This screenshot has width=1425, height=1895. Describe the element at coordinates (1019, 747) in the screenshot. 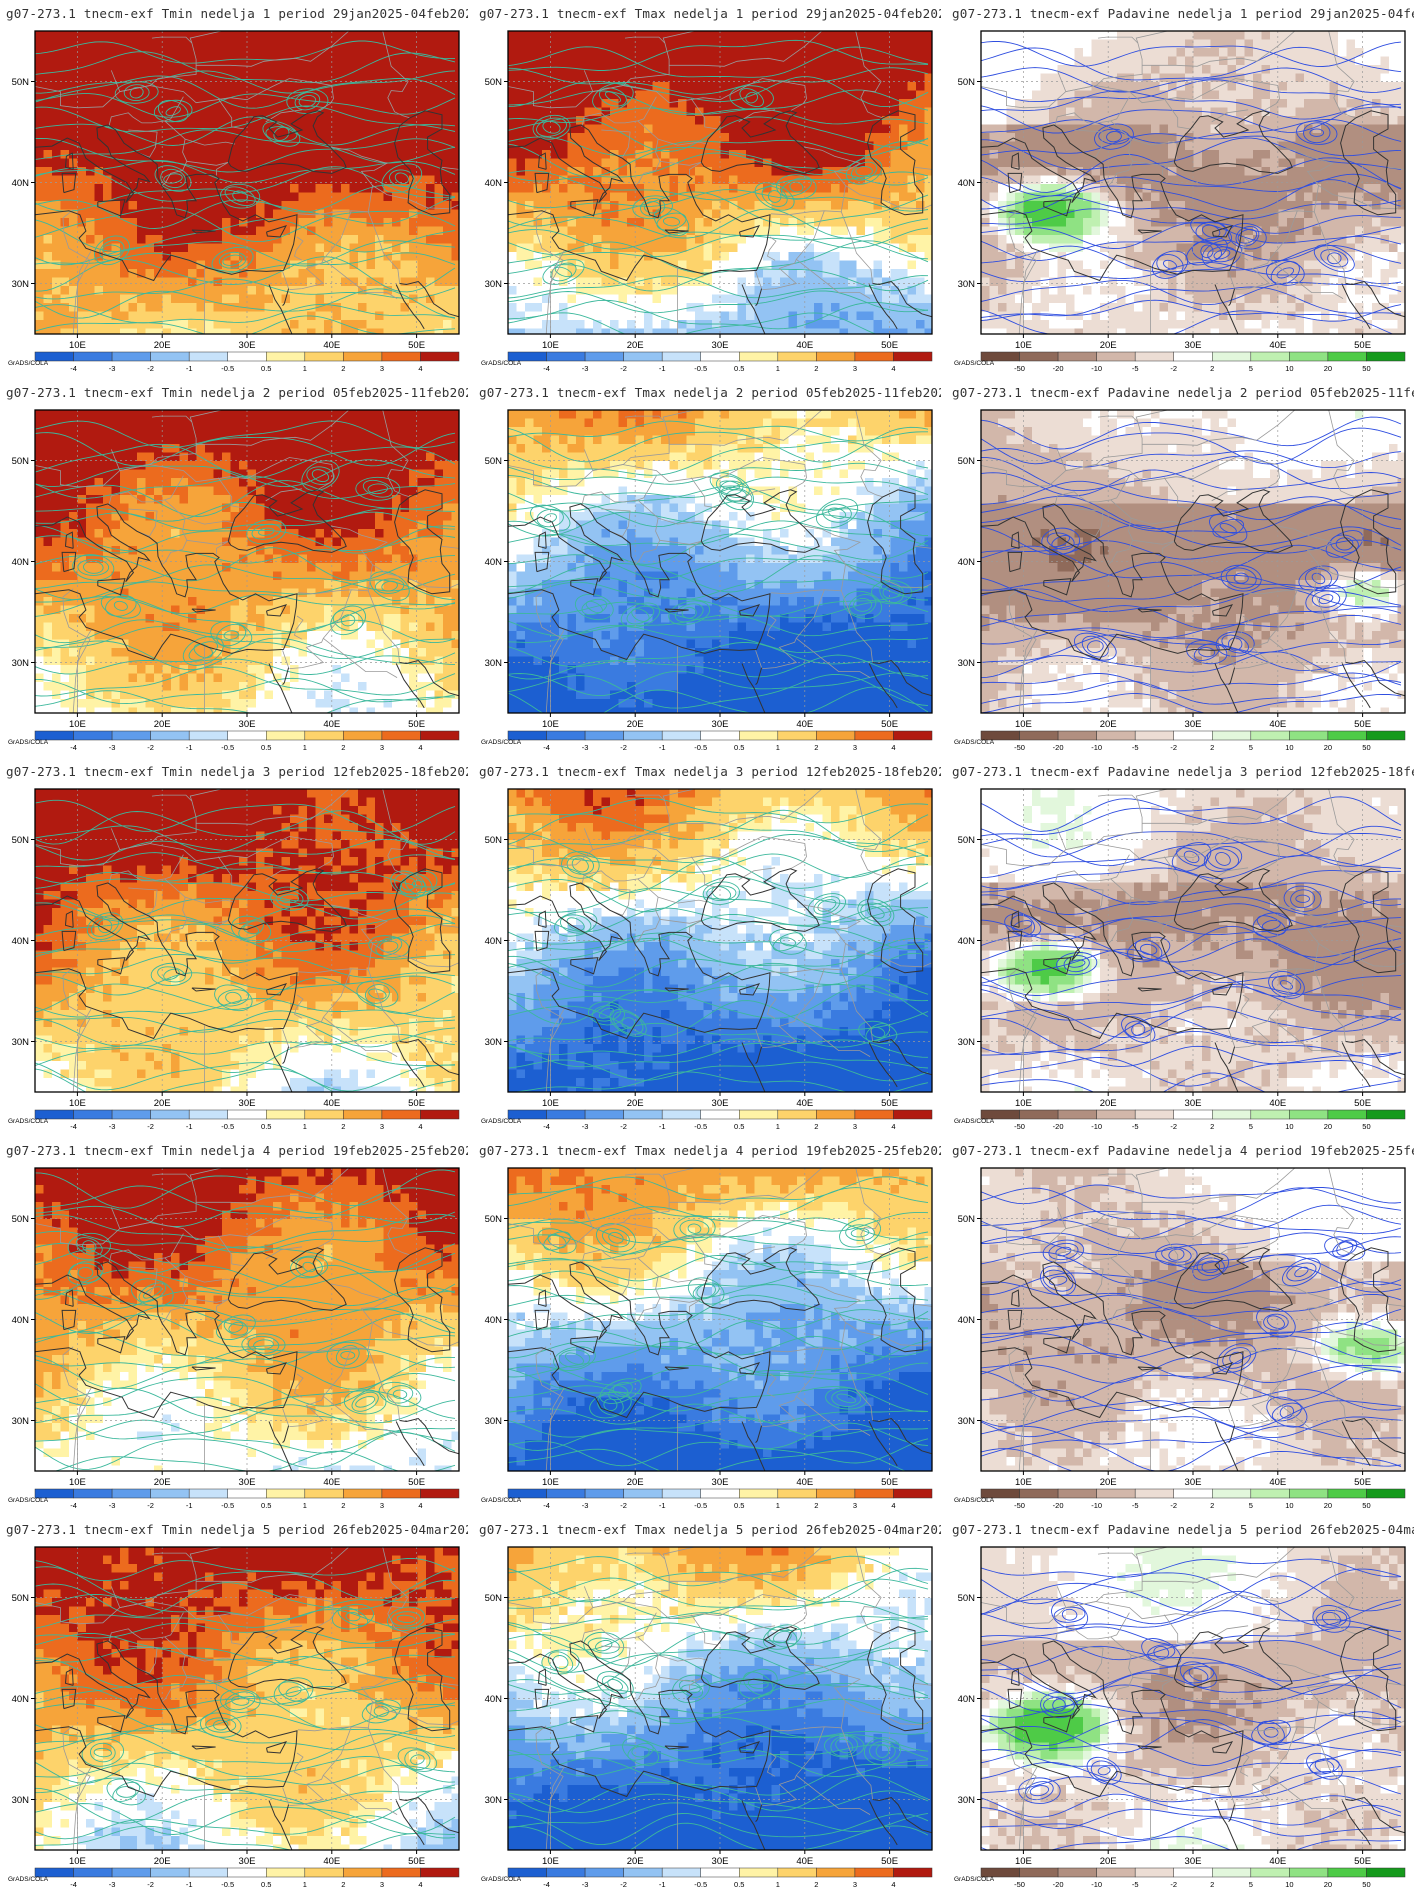

I see `legend-label: -50` at that location.